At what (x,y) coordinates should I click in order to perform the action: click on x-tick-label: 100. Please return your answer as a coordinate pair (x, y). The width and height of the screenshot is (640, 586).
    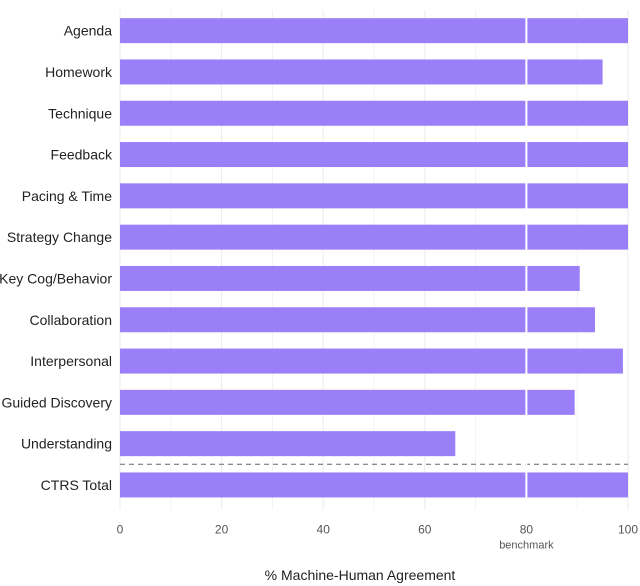
    Looking at the image, I should click on (628, 530).